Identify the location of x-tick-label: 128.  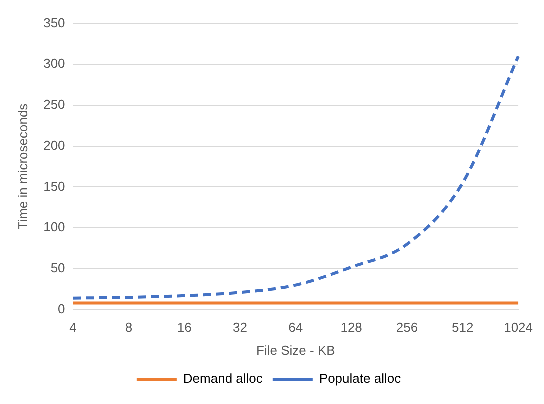
(351, 328).